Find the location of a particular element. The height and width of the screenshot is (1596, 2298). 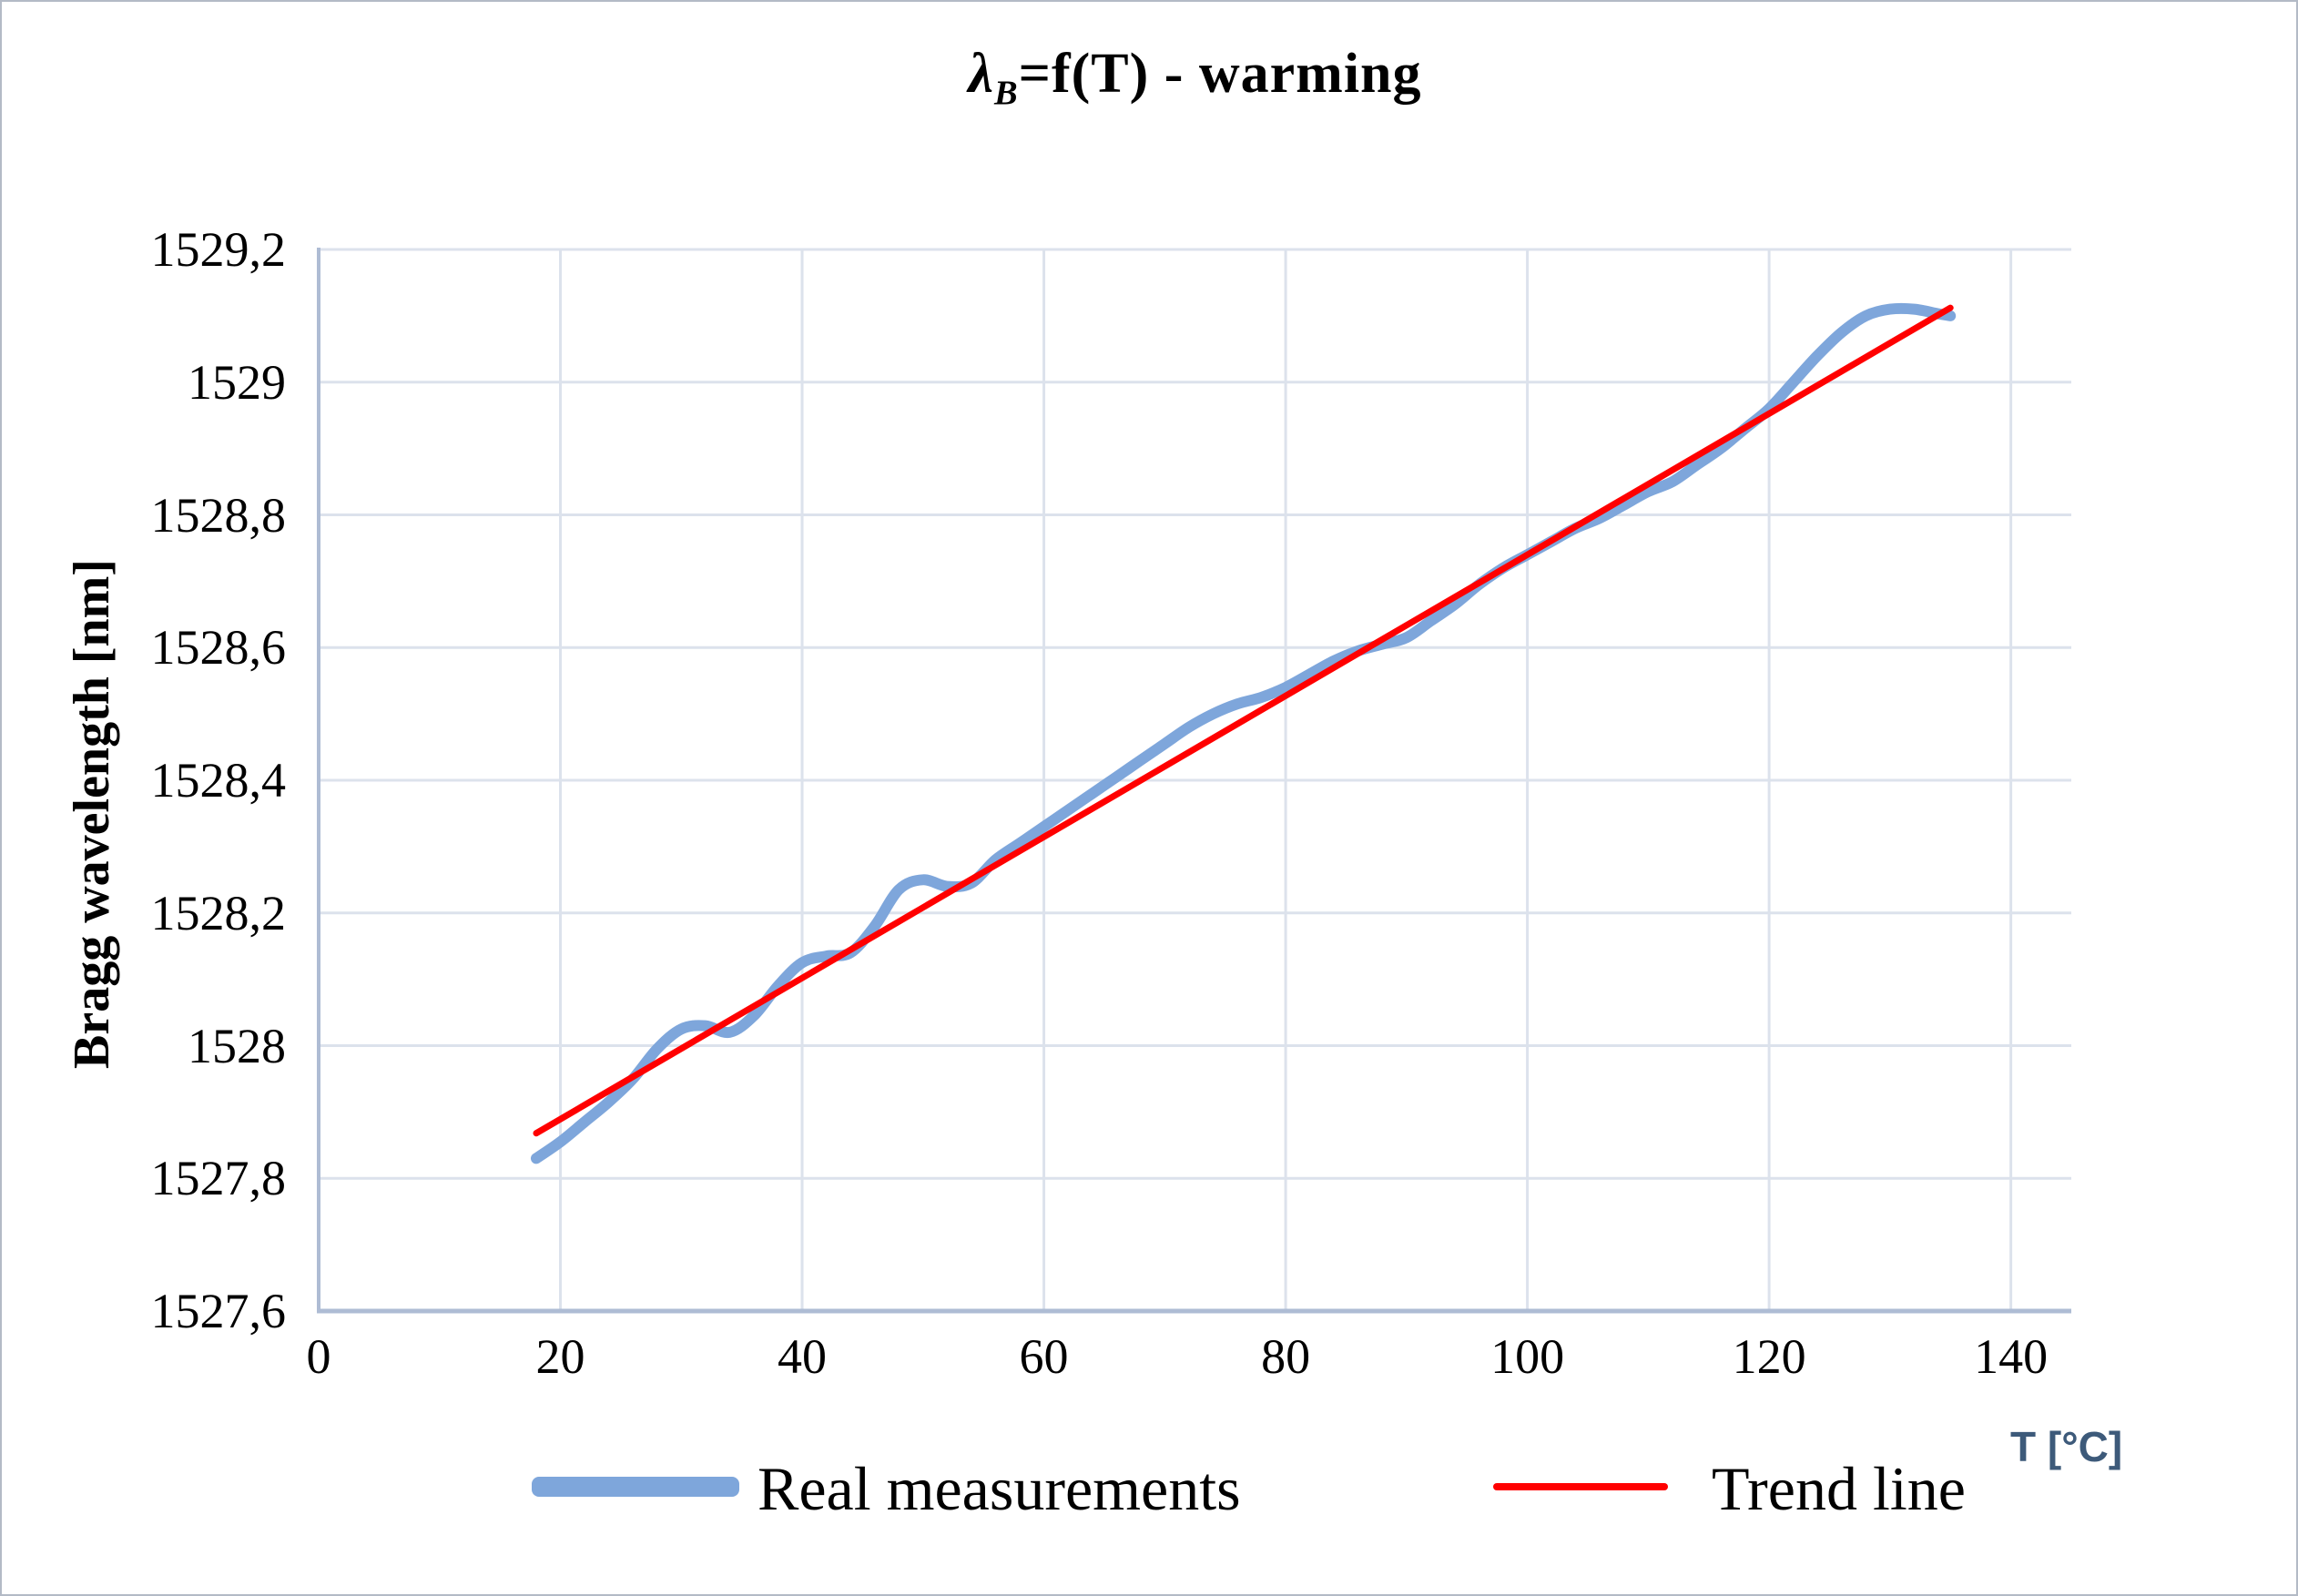

y-tick-label: 1528 is located at coordinates (237, 1045).